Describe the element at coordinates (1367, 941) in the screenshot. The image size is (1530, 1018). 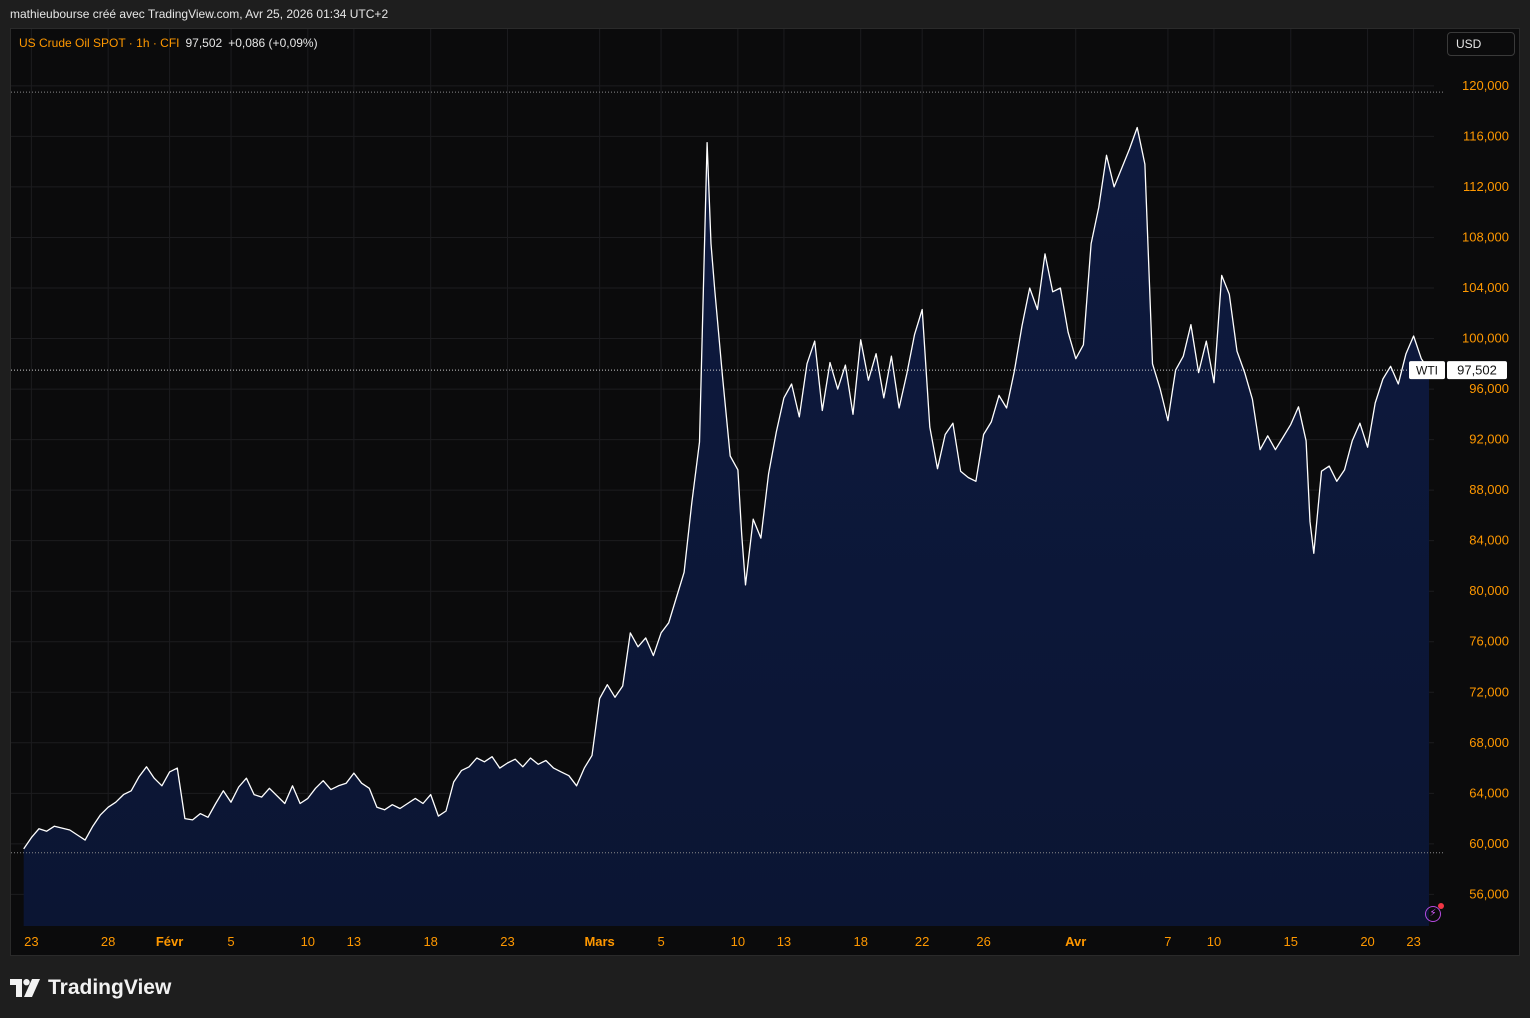
I see `x-tick-label: 20` at that location.